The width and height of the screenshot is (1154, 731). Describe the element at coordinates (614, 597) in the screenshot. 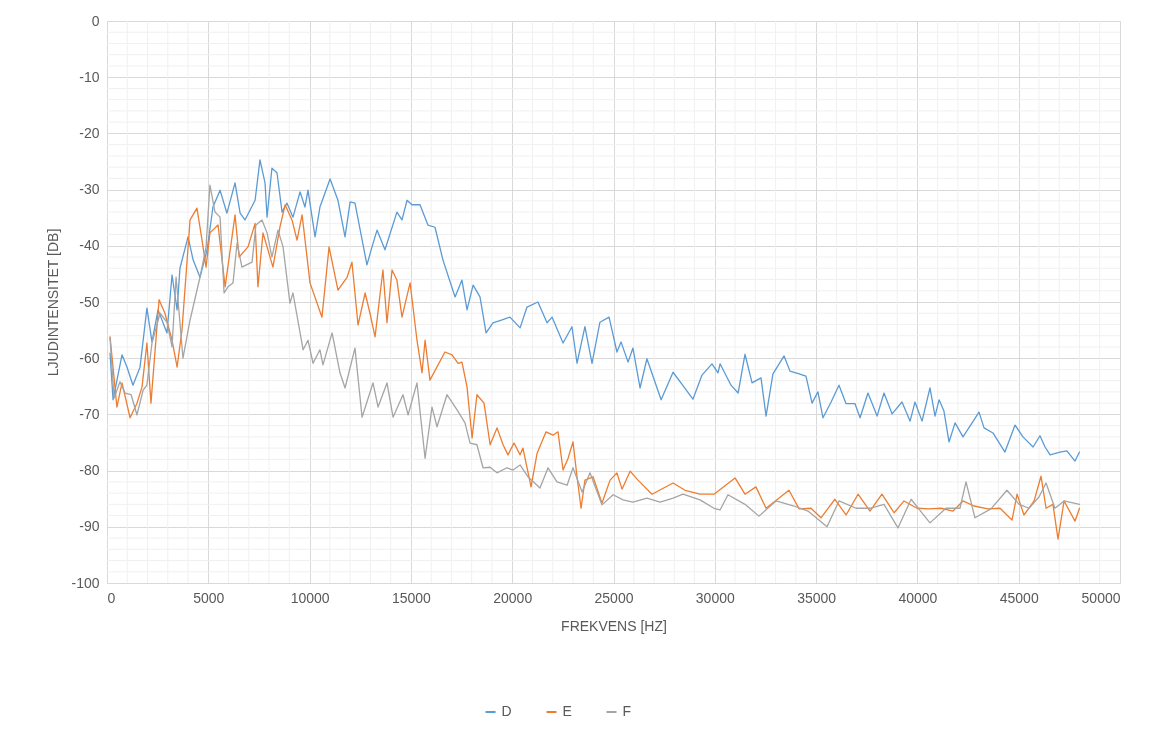

I see `x-tick-label: 25000` at that location.